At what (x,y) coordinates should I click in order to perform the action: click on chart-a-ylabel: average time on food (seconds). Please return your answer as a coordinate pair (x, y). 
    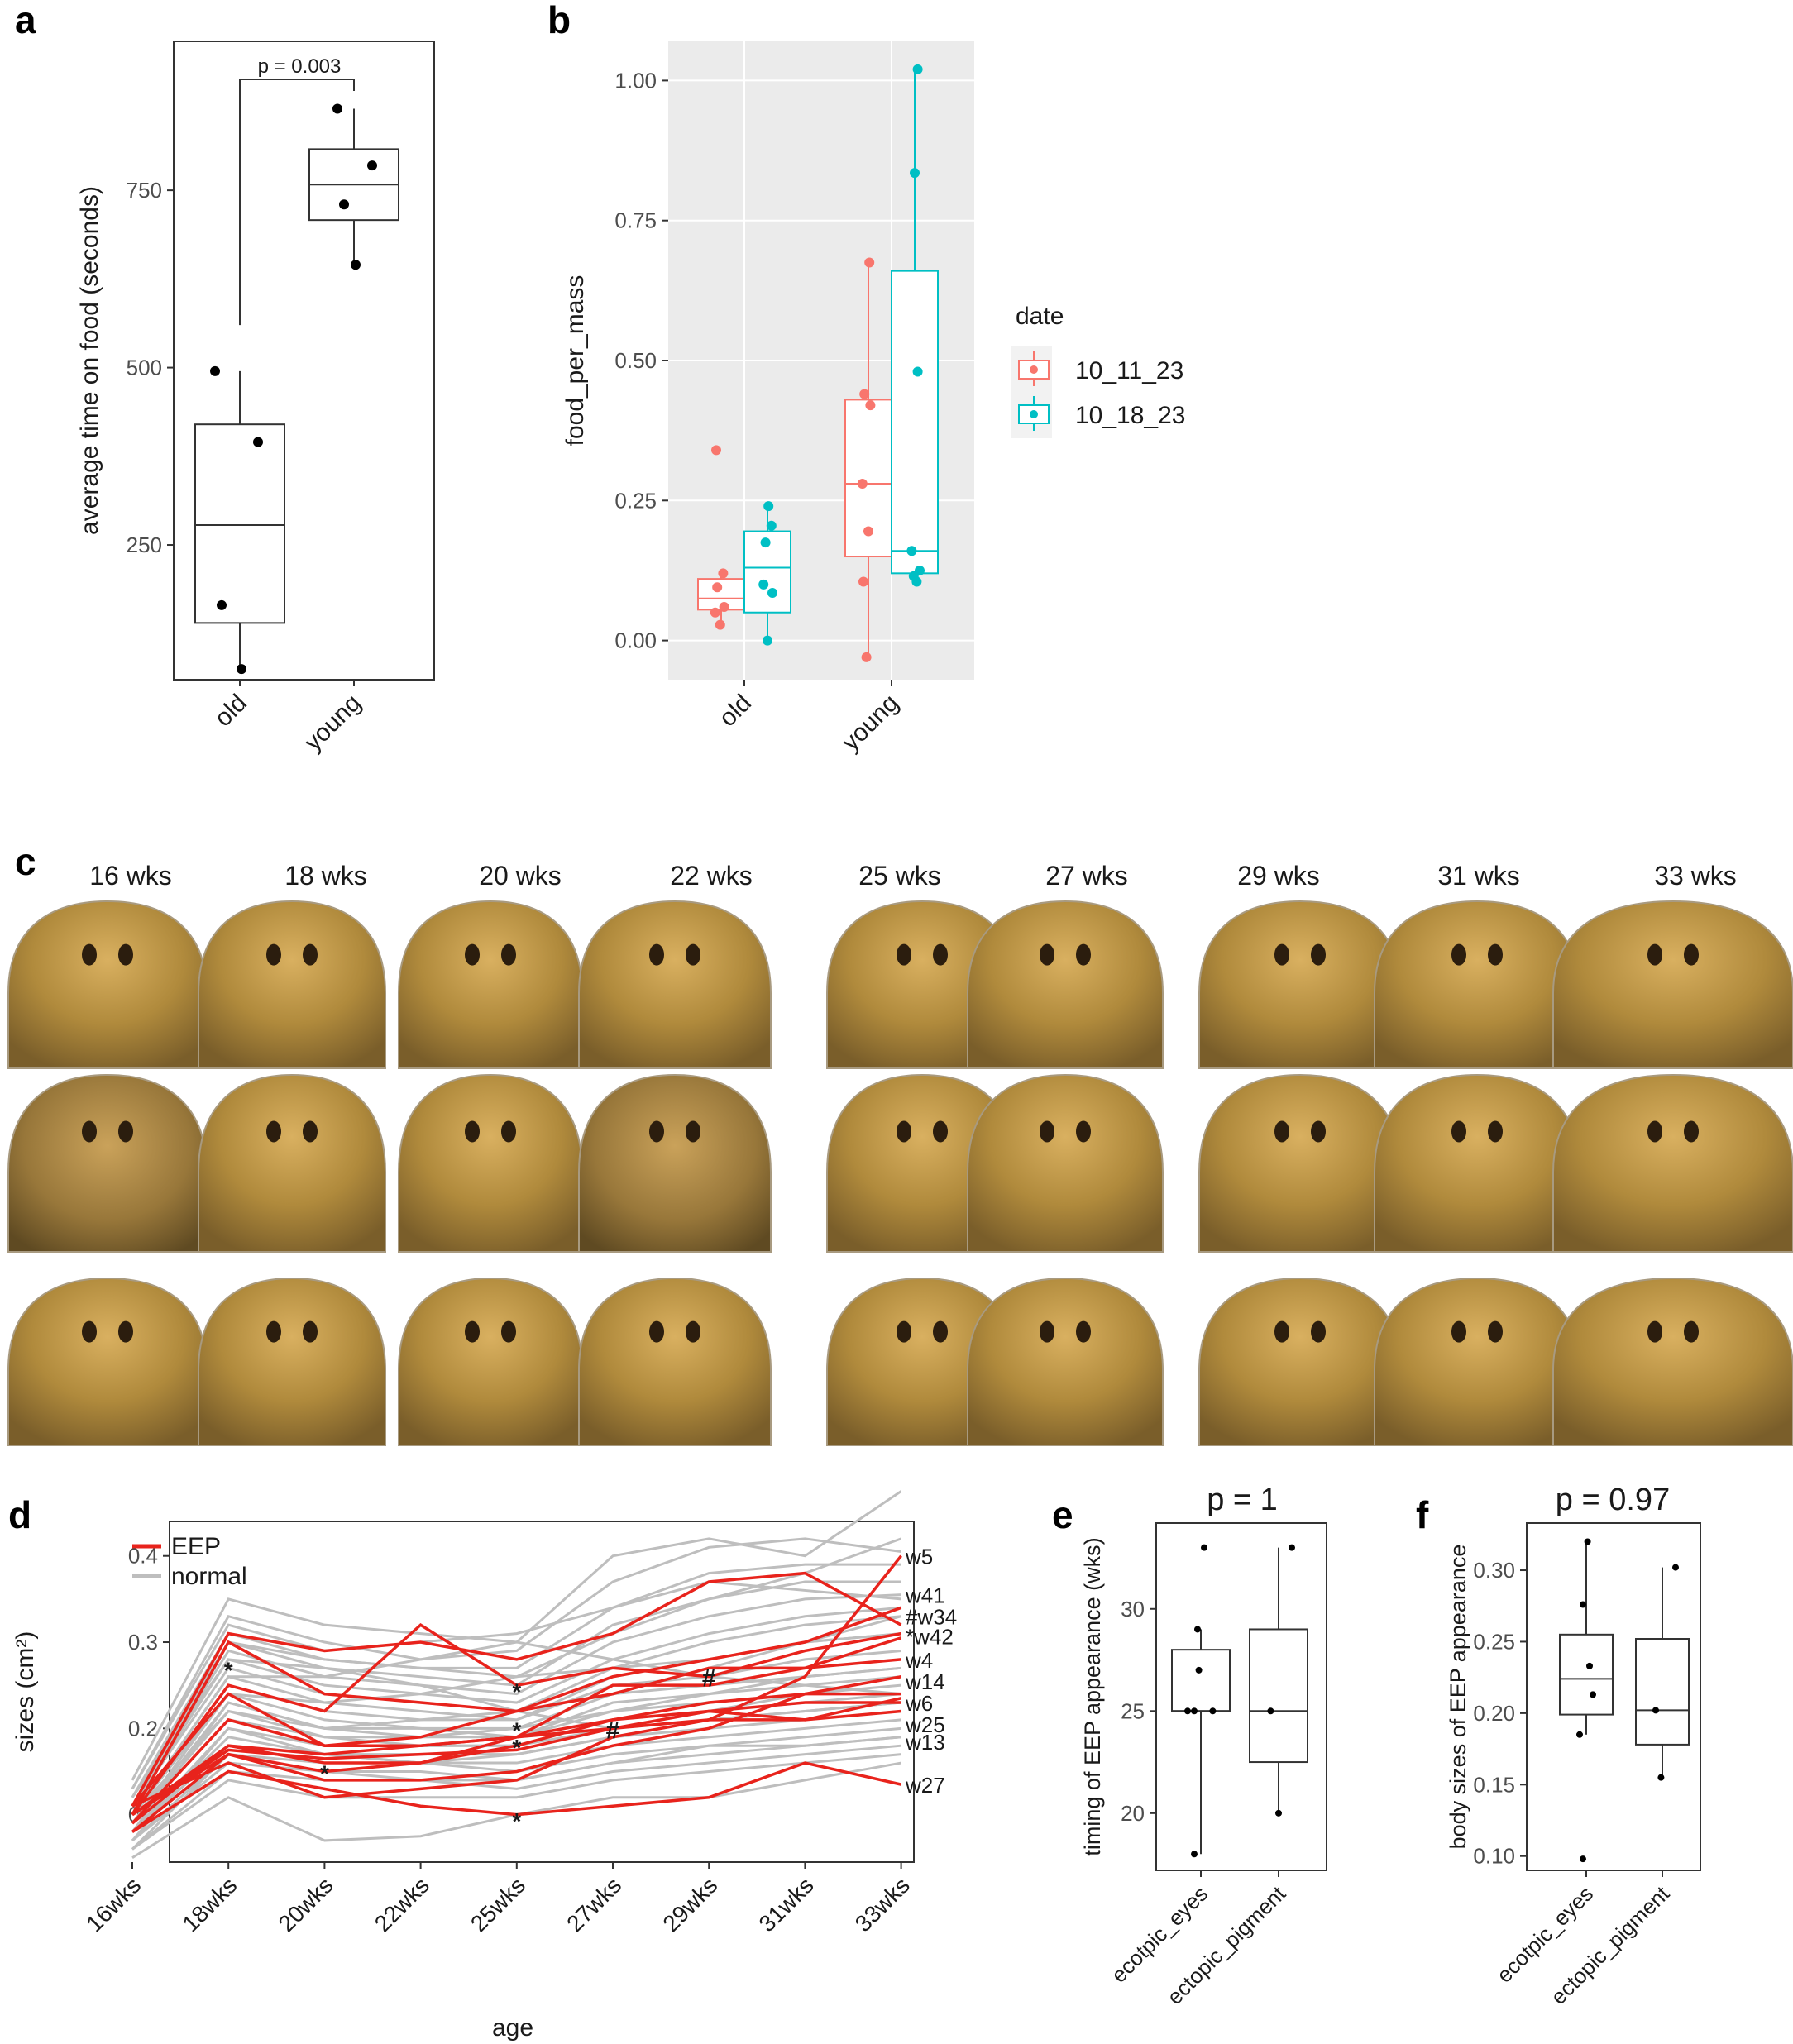
    Looking at the image, I should click on (89, 360).